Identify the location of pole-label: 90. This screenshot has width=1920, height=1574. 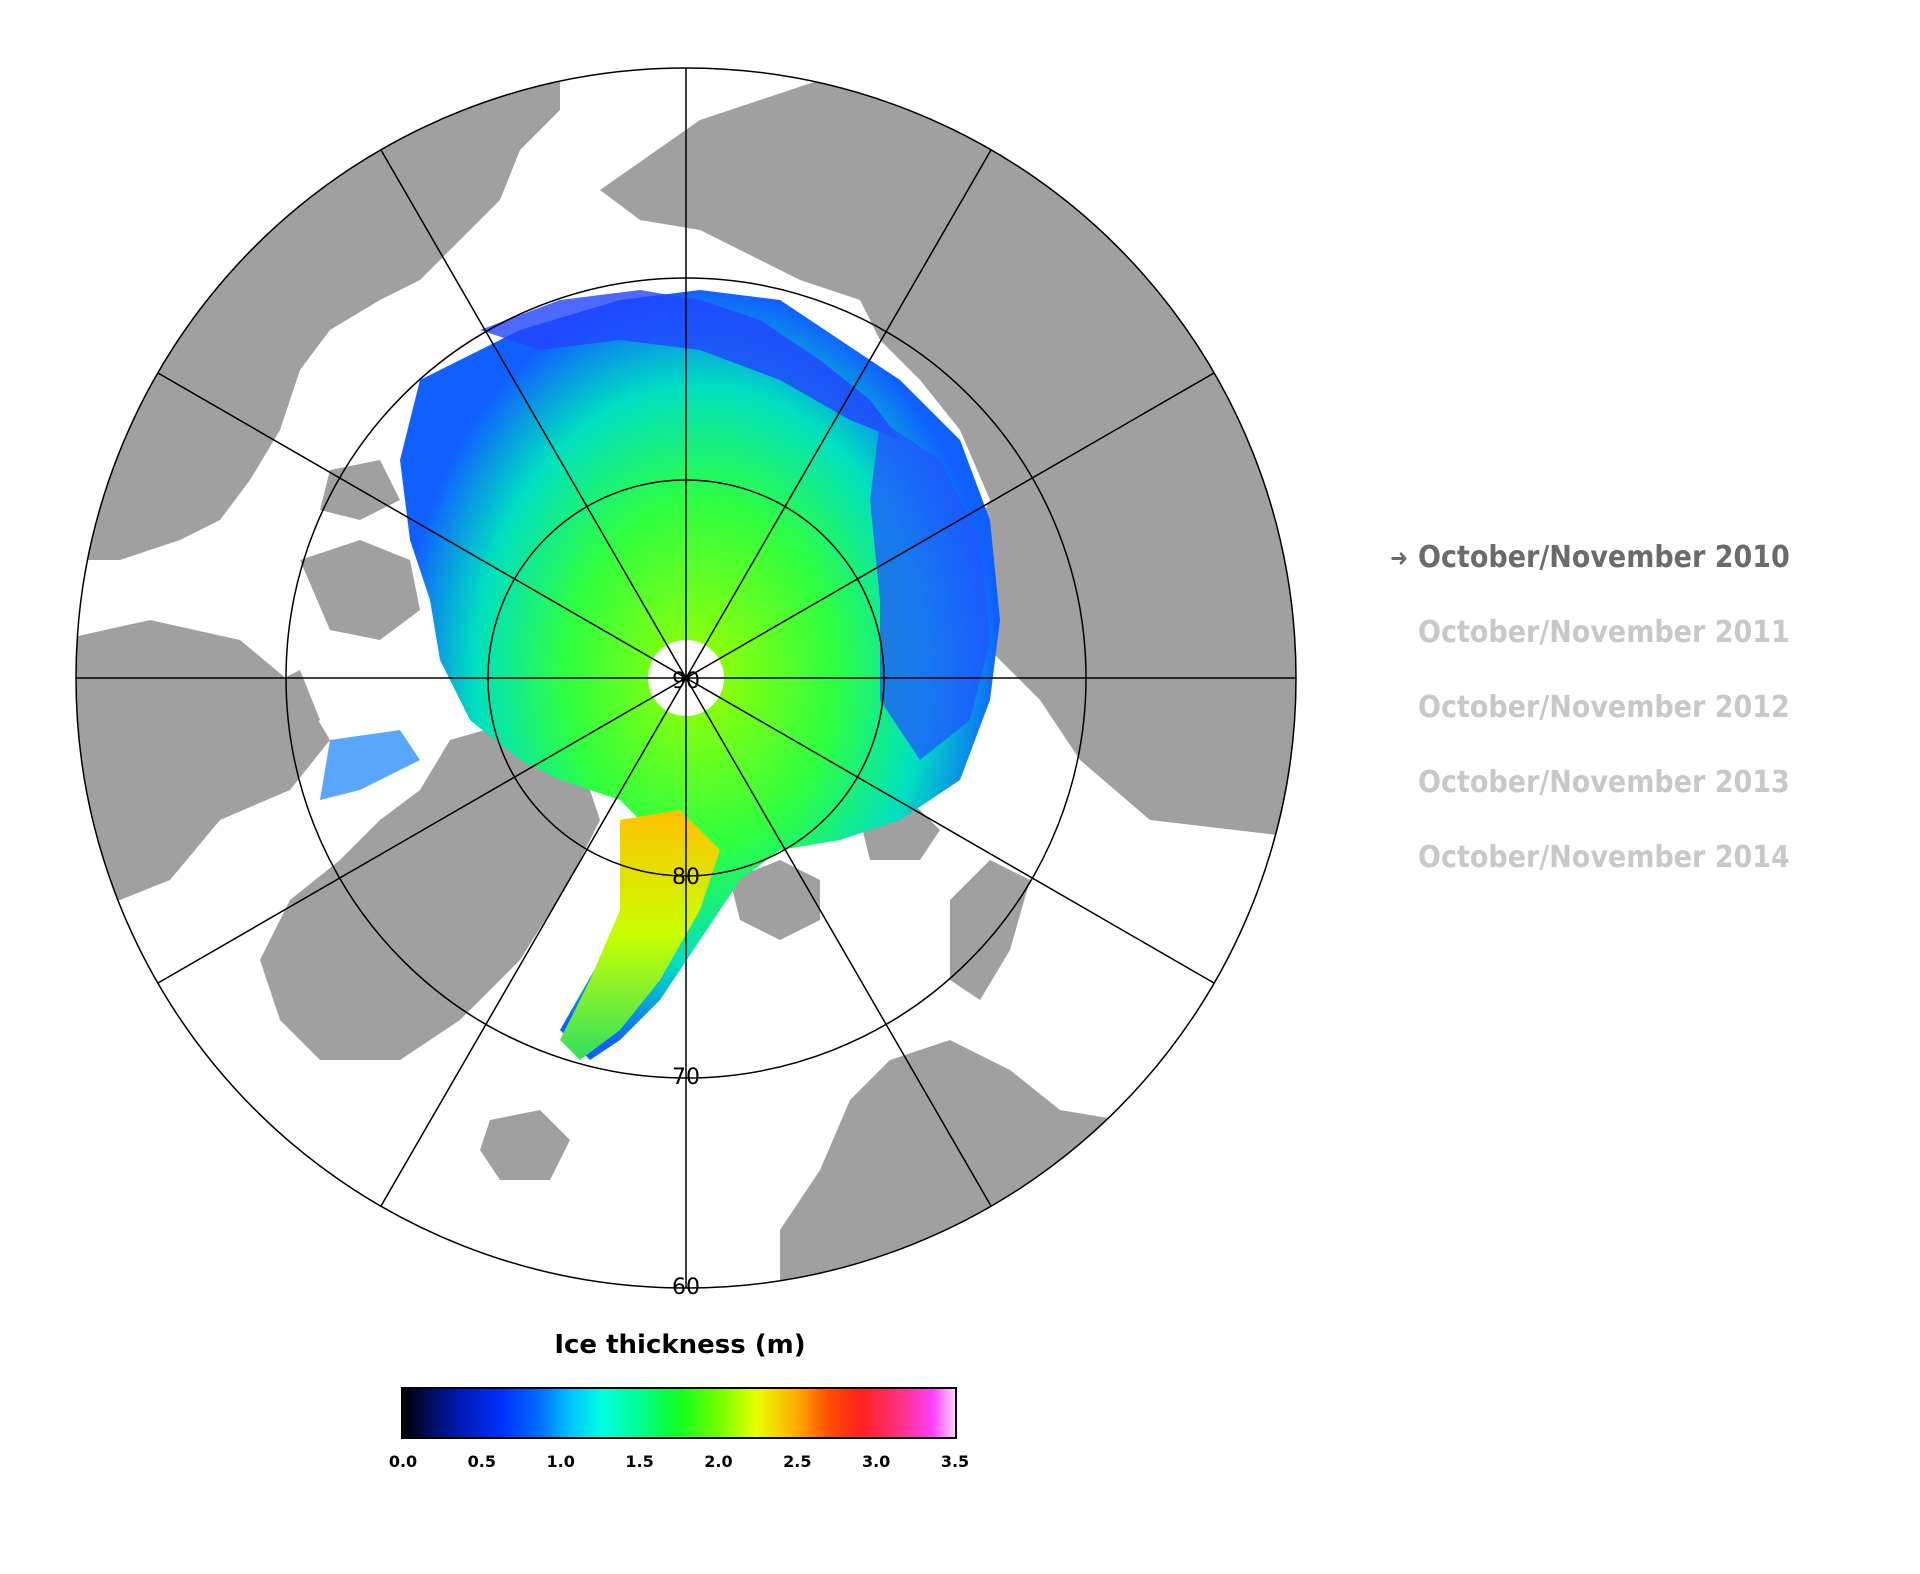
(686, 681).